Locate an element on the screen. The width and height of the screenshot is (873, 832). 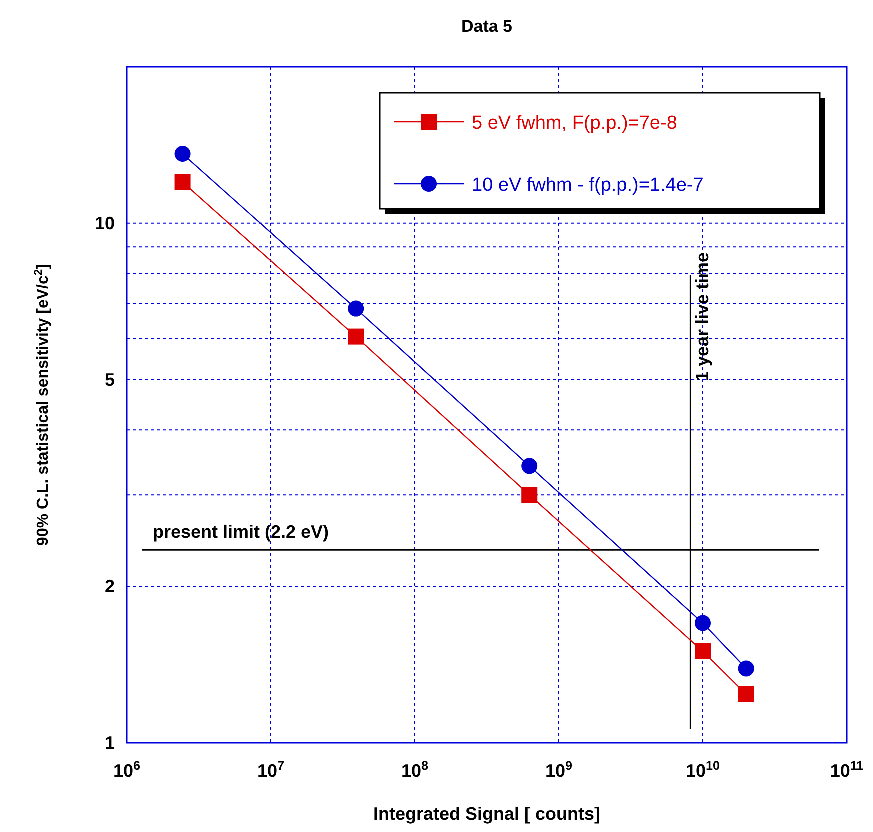
y-tick-label: 5 is located at coordinates (109, 380).